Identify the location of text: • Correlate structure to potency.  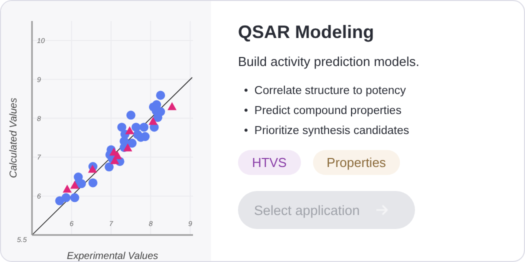
(325, 91).